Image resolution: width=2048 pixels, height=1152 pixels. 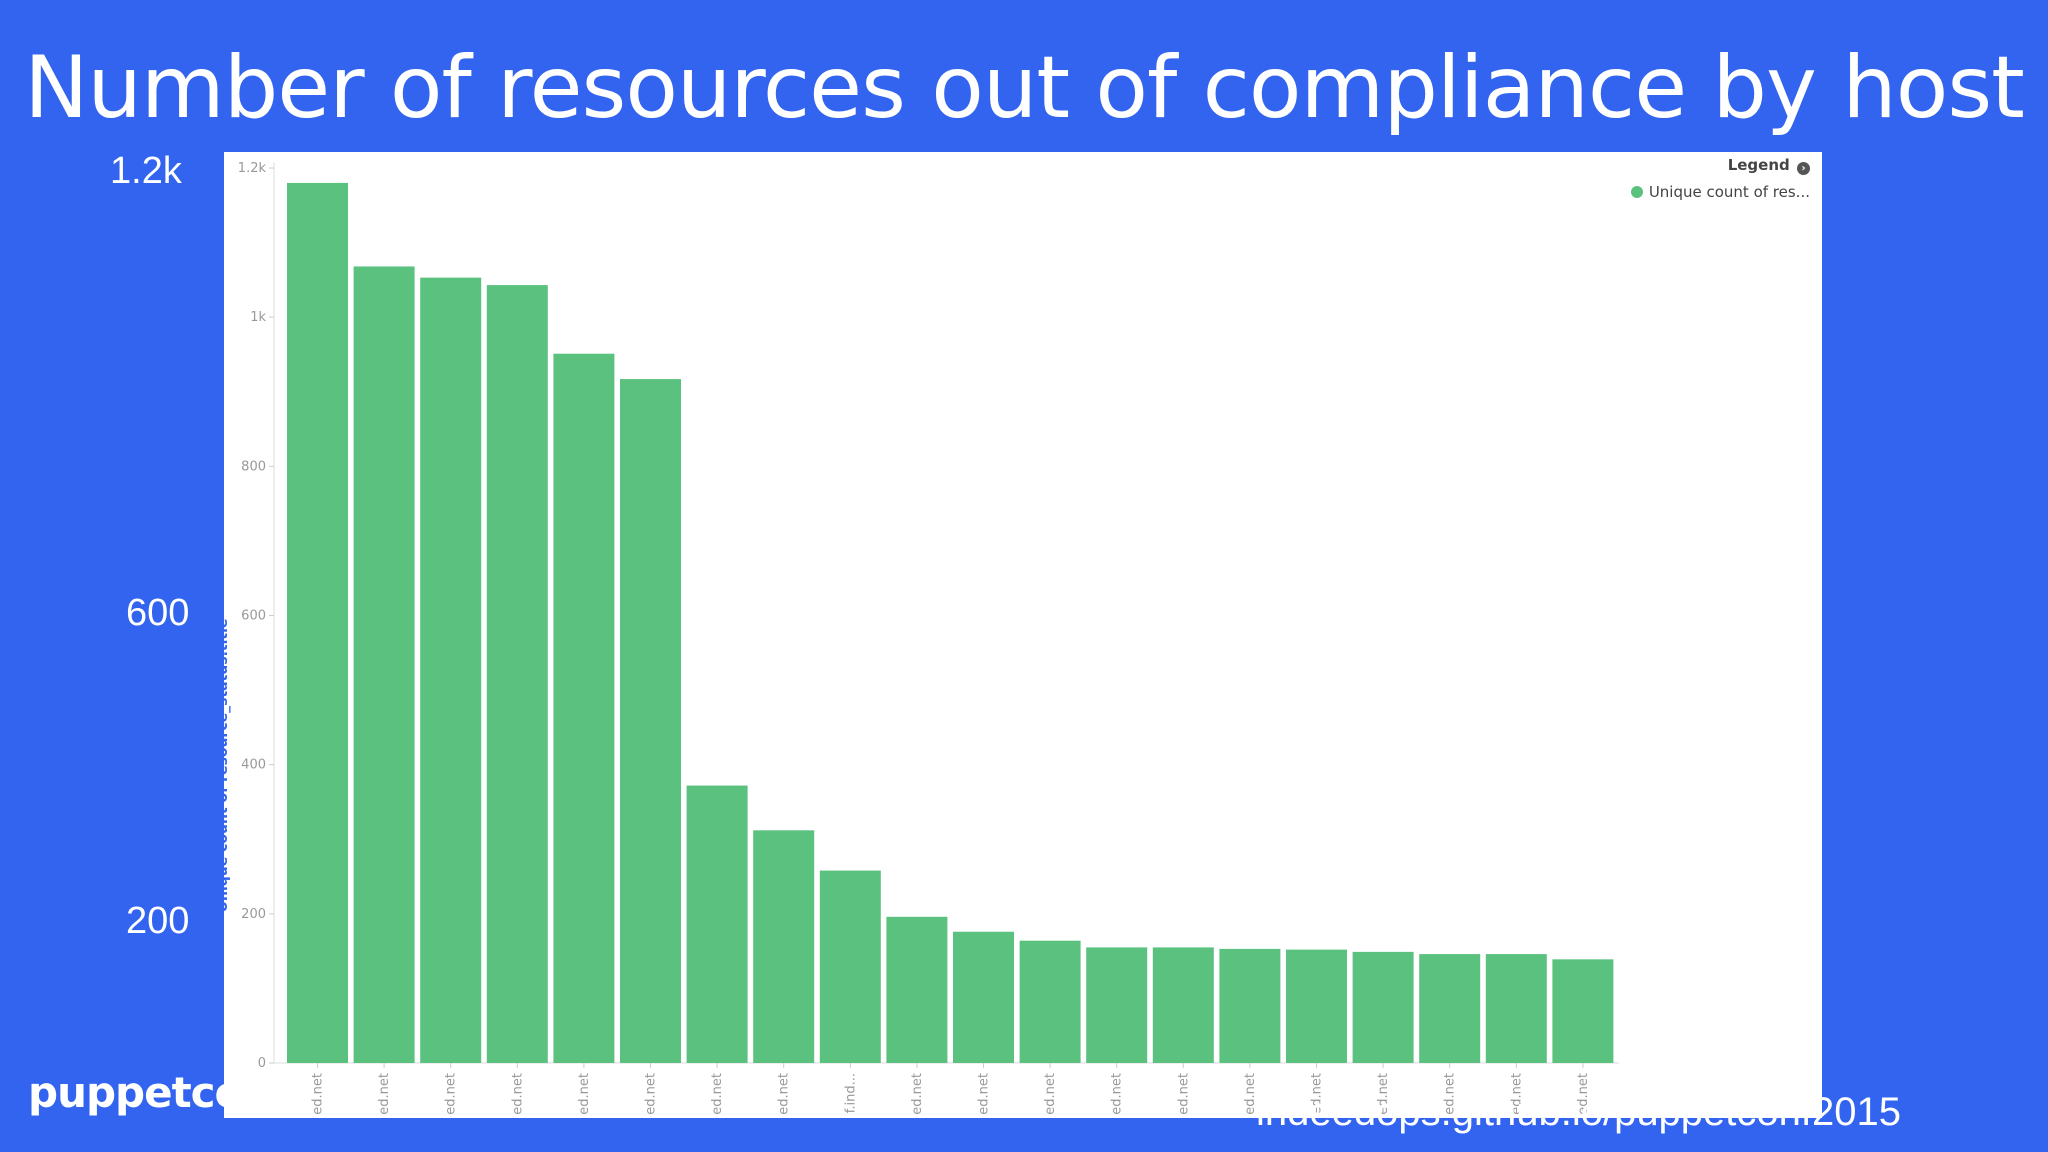 I want to click on footer-url: indeedops.github.io/puppetconf2015, so click(x=1578, y=1112).